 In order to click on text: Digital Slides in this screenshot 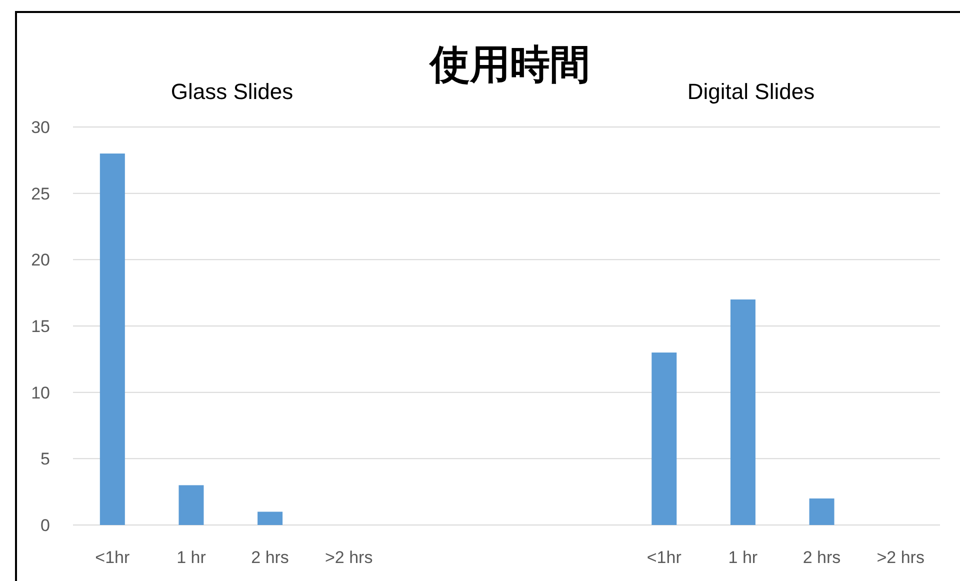, I will do `click(751, 91)`.